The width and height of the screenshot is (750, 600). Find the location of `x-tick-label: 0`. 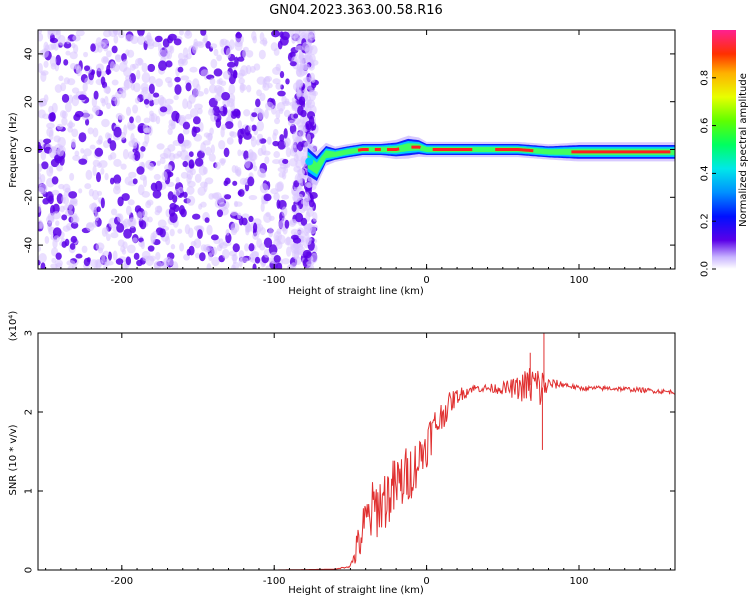

x-tick-label: 0 is located at coordinates (426, 581).